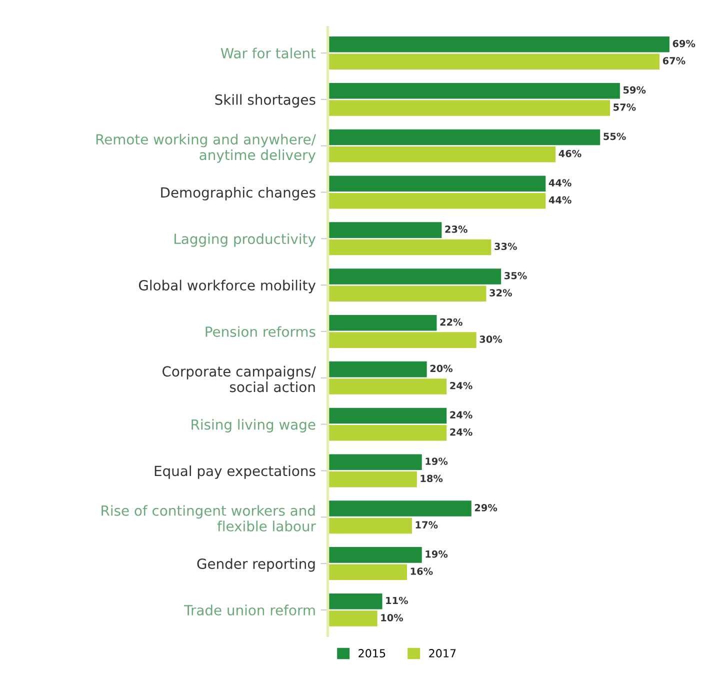 The width and height of the screenshot is (722, 687). Describe the element at coordinates (570, 154) in the screenshot. I see `data-label: 46%` at that location.